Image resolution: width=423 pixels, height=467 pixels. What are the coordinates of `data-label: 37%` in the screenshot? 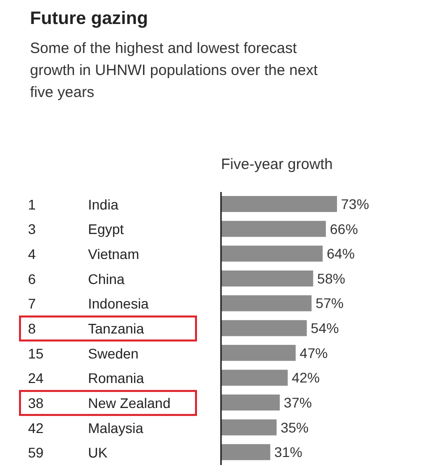 It's located at (298, 402).